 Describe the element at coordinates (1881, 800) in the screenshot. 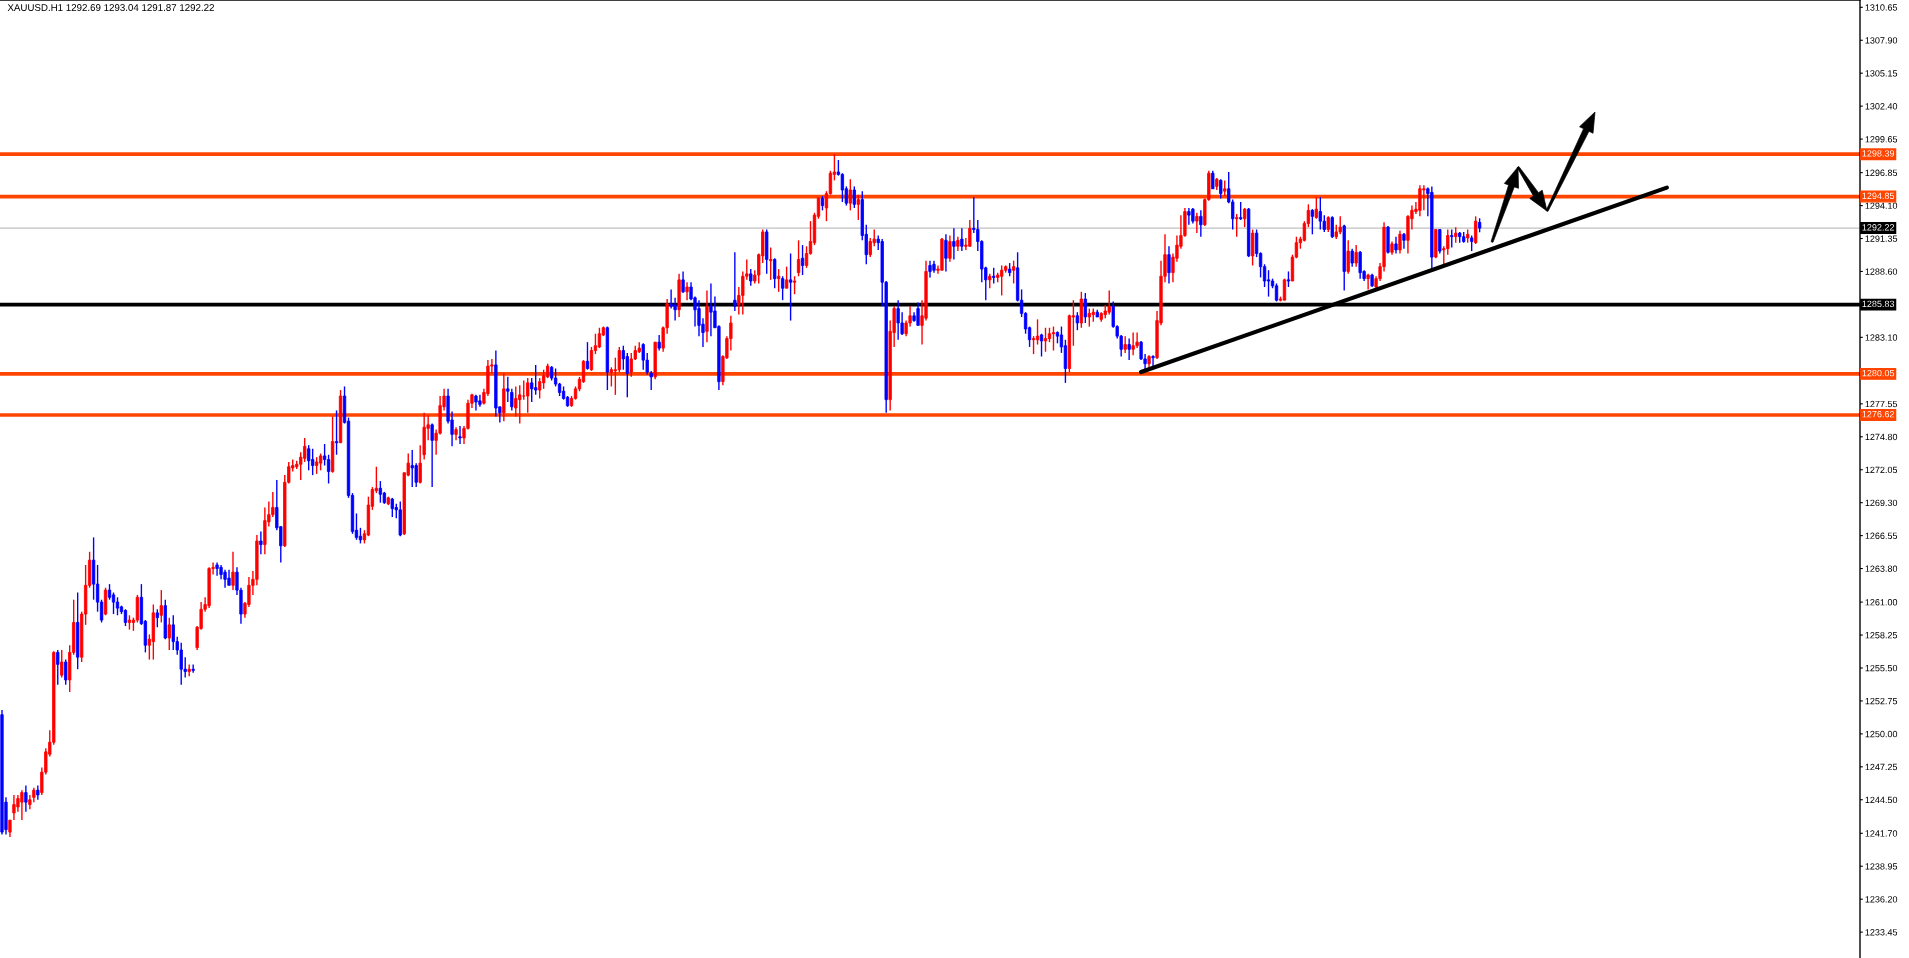

I see `y-tick-label: 1244.50` at that location.